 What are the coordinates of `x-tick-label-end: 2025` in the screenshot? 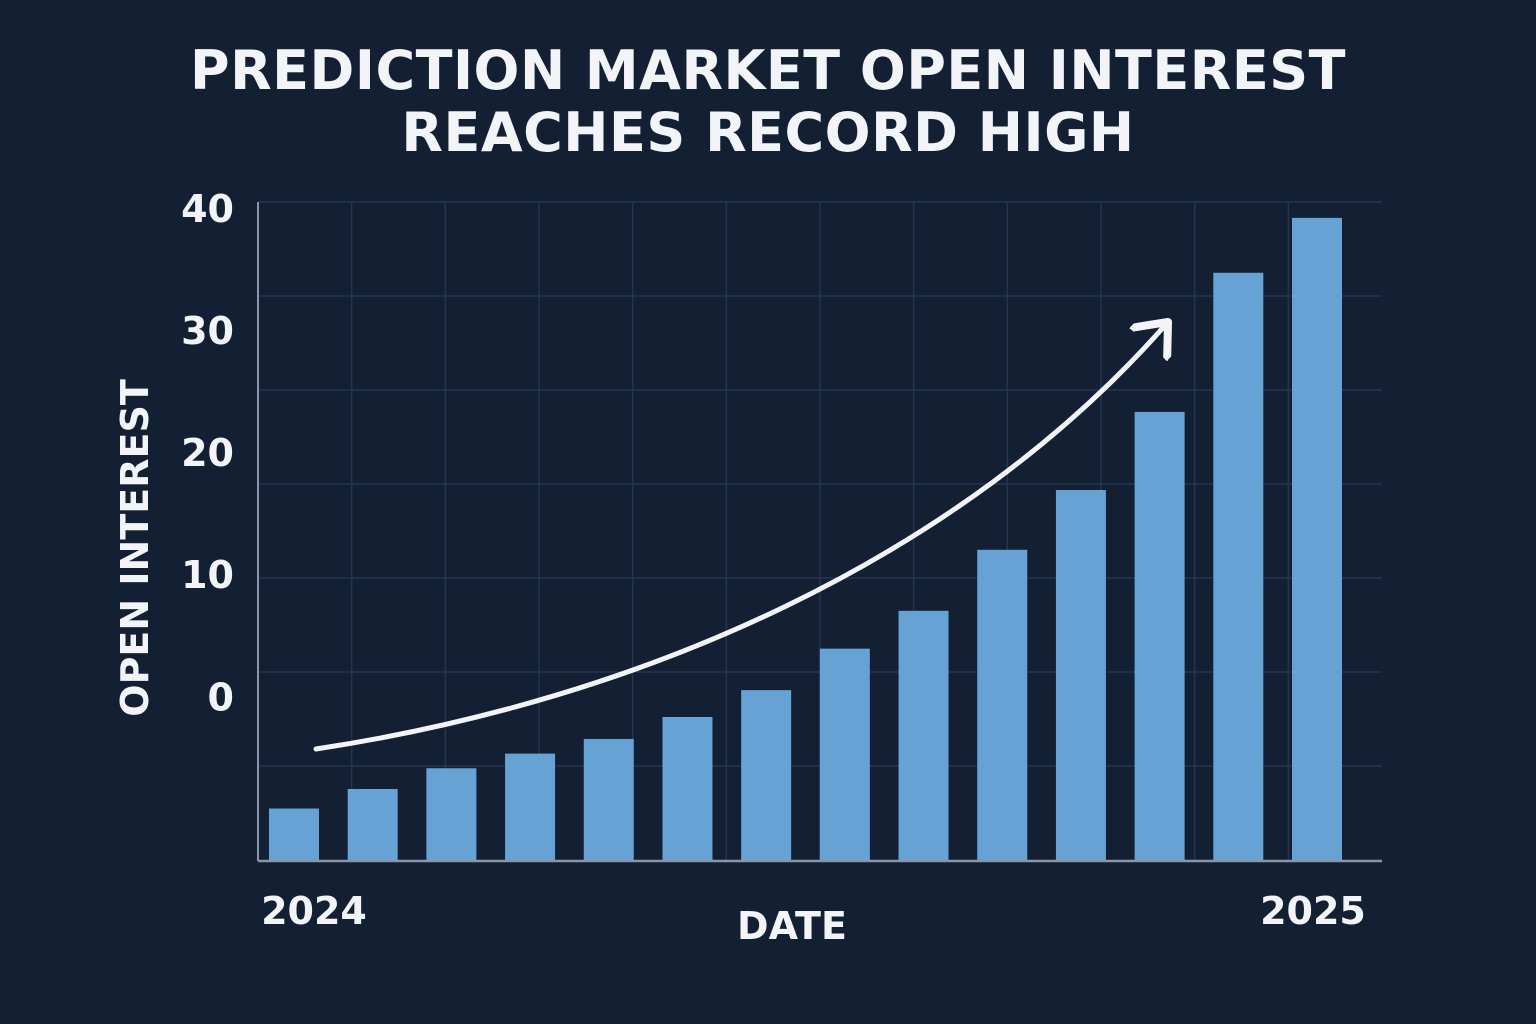 It's located at (1313, 911).